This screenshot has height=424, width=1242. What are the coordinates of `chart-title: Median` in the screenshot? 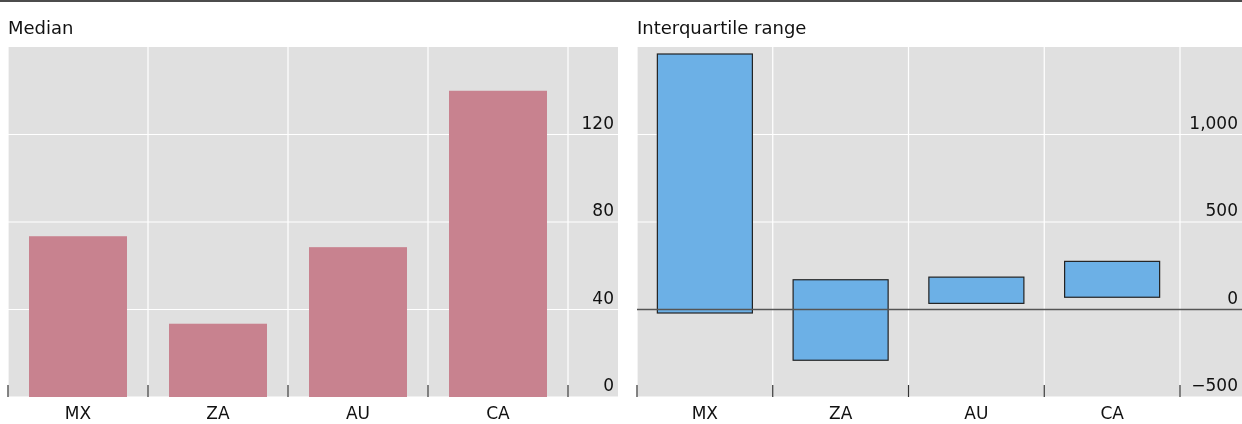 It's located at (41, 27).